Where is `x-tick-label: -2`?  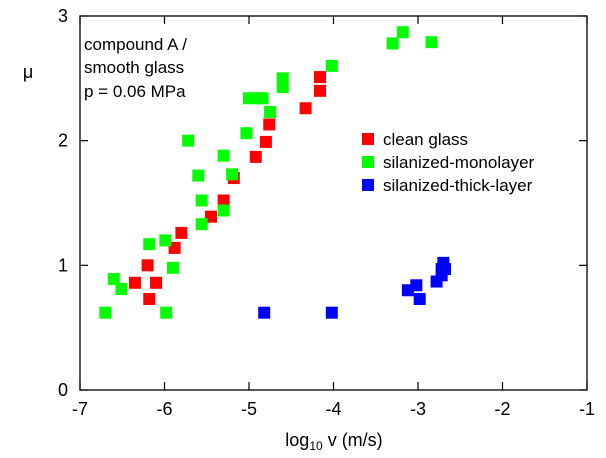 x-tick-label: -2 is located at coordinates (502, 409).